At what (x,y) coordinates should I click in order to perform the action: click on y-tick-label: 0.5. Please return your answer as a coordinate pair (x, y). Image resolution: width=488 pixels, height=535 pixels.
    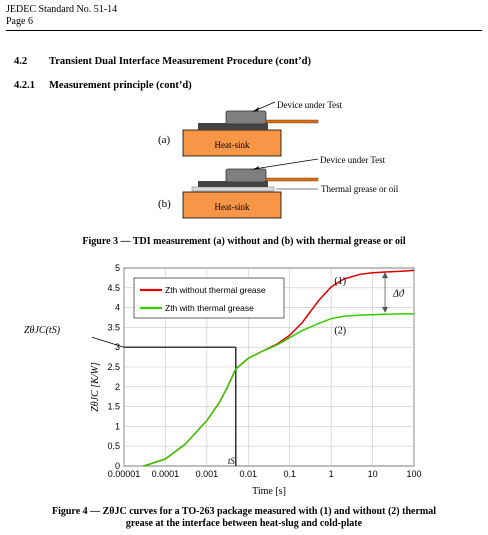
    Looking at the image, I should click on (113, 446).